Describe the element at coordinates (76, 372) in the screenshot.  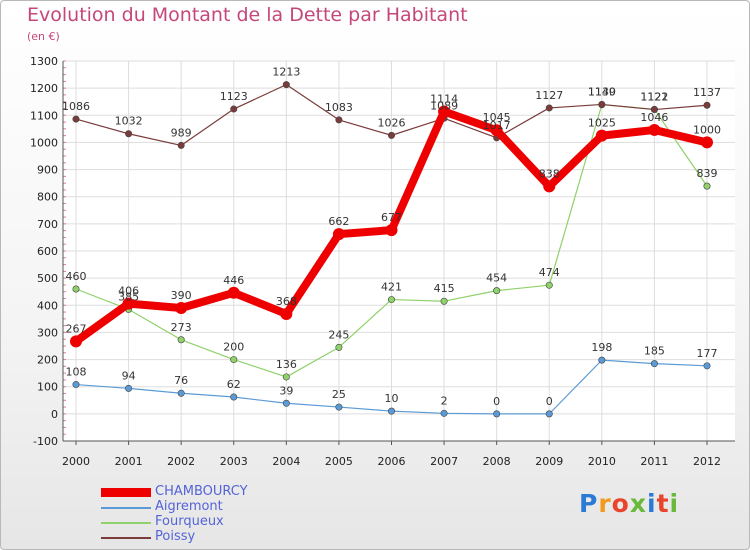
I see `data-label-aigremont: 108` at that location.